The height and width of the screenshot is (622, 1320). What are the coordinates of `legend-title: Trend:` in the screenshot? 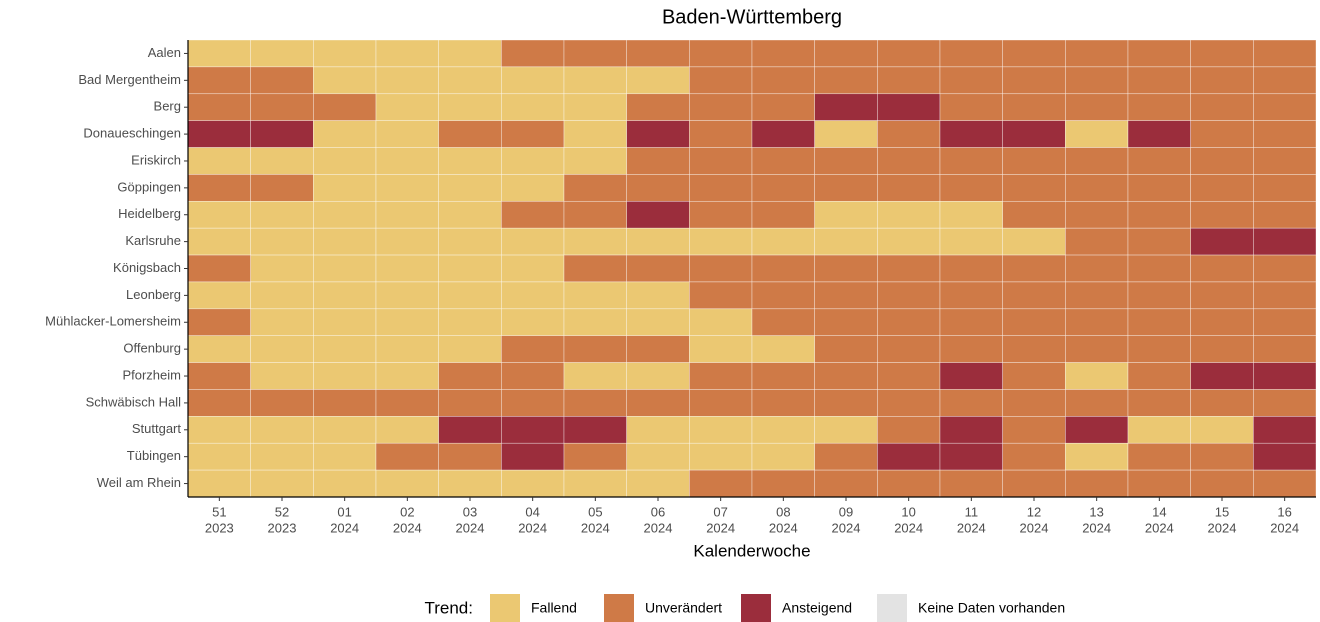 It's located at (448, 607).